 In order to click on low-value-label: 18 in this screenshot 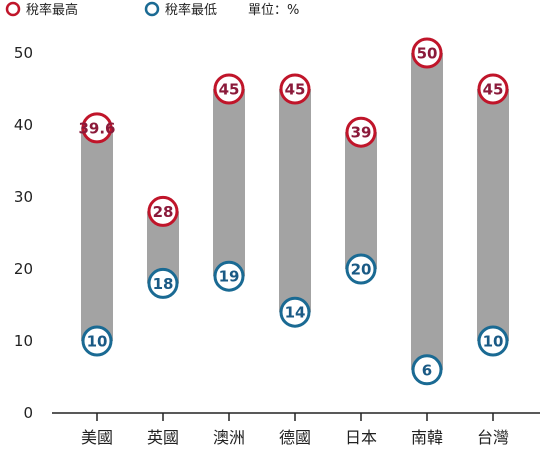, I will do `click(163, 284)`.